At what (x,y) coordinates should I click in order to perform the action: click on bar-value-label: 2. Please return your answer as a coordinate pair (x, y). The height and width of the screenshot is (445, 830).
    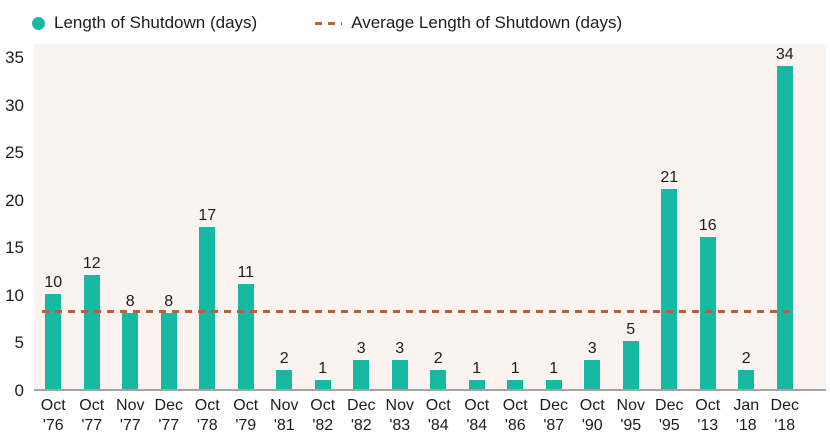
    Looking at the image, I should click on (746, 358).